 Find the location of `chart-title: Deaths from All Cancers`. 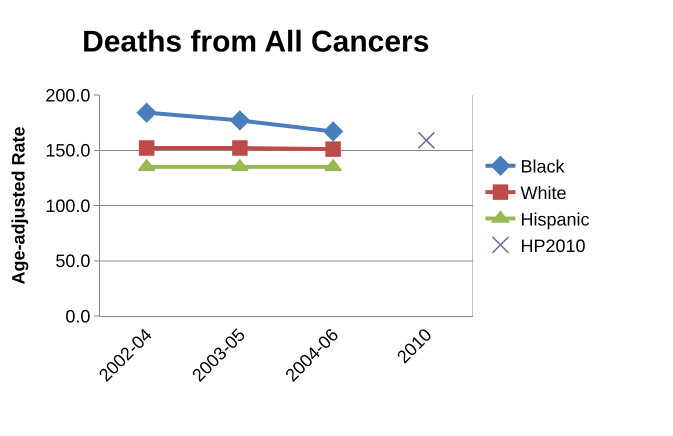

chart-title: Deaths from All Cancers is located at coordinates (256, 42).